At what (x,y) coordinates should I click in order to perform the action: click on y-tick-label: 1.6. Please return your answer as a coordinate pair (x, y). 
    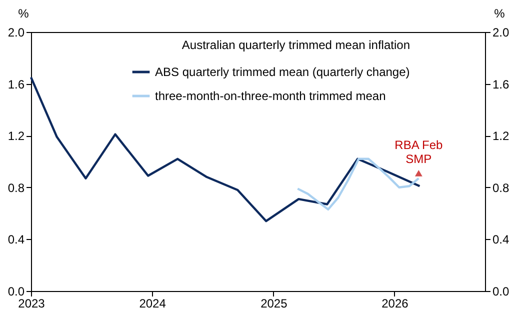
    Looking at the image, I should click on (16, 84).